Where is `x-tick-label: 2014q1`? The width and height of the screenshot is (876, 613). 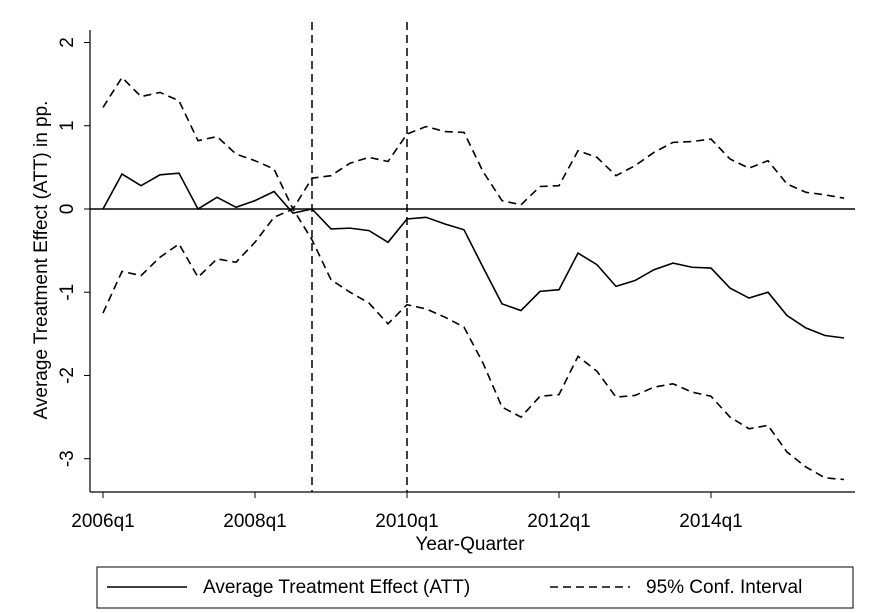 x-tick-label: 2014q1 is located at coordinates (710, 521).